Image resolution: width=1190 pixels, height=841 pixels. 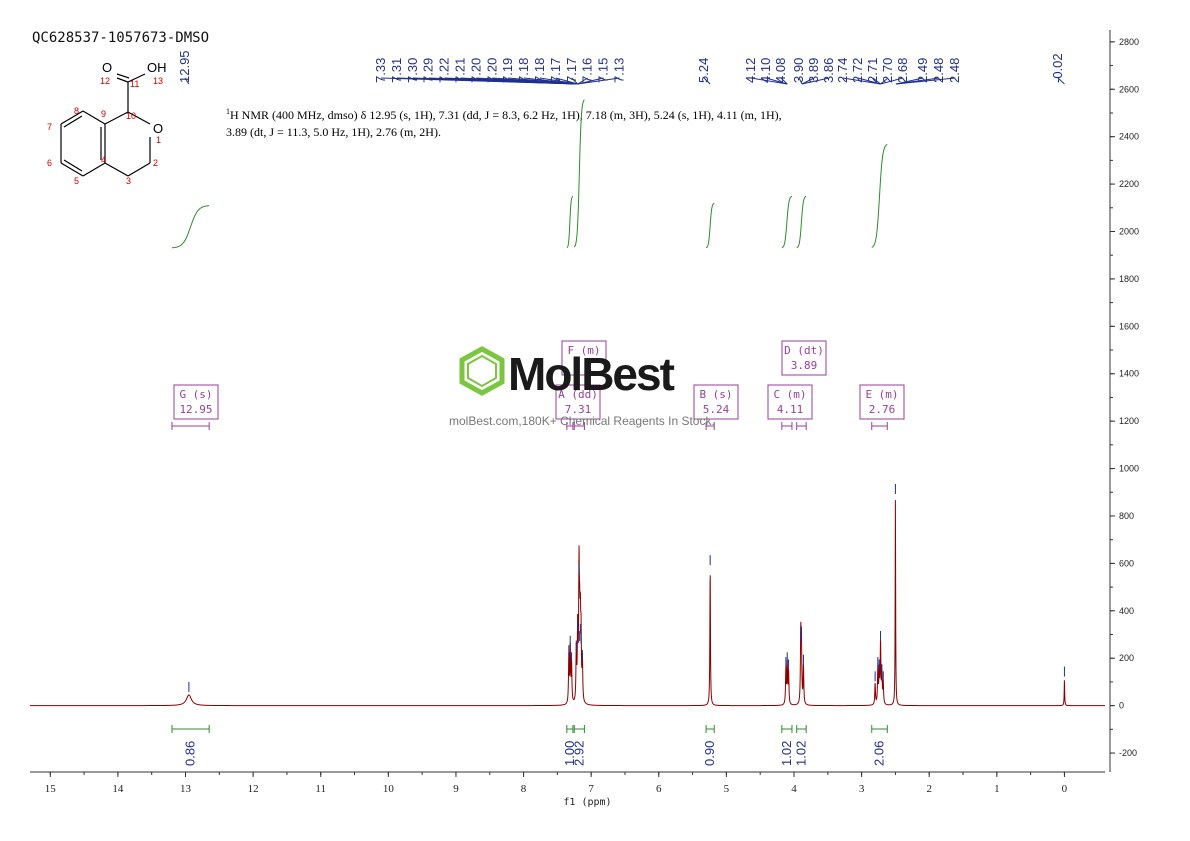 What do you see at coordinates (195, 394) in the screenshot?
I see `multiplet-label: G (s)` at bounding box center [195, 394].